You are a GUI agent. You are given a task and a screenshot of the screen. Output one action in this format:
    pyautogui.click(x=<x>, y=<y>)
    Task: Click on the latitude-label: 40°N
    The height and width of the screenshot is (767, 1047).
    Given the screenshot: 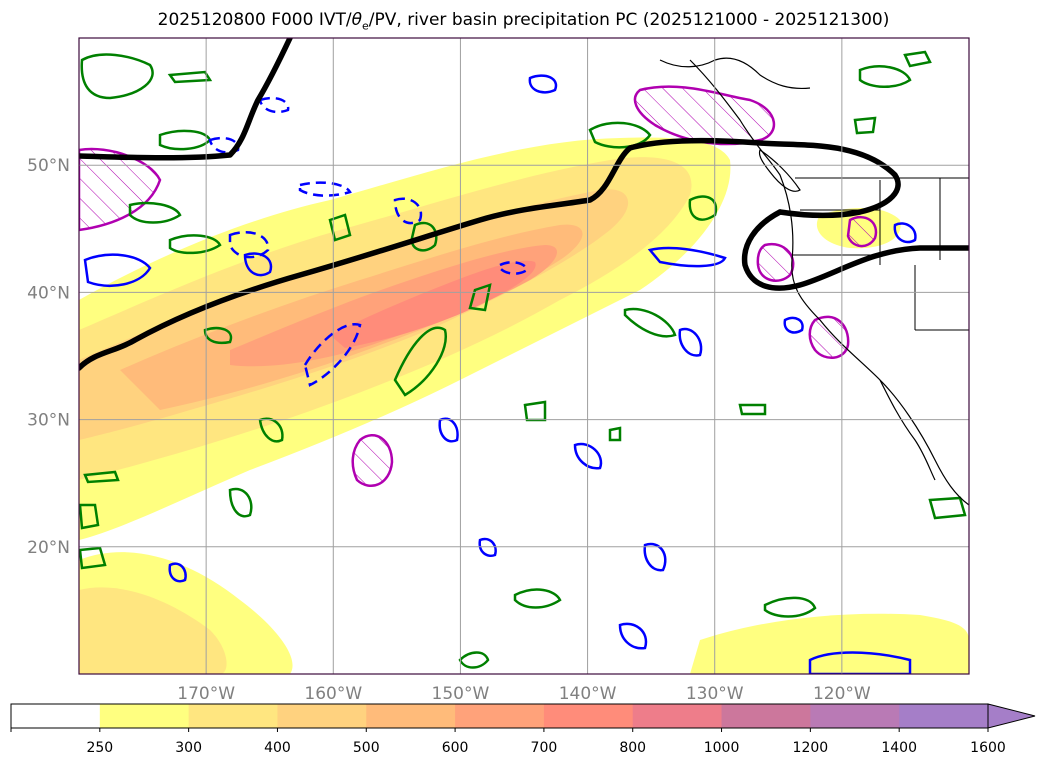 What is the action you would take?
    pyautogui.click(x=48, y=293)
    